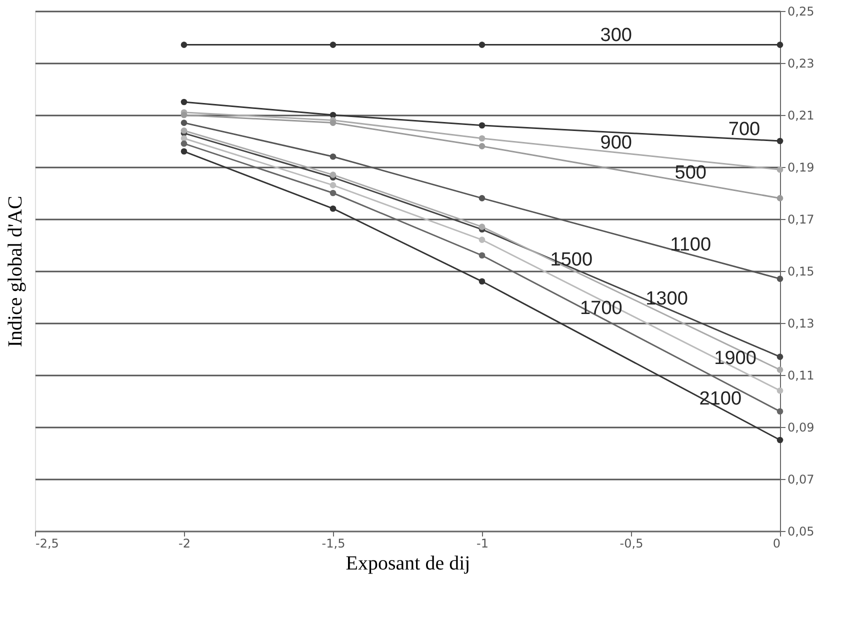 The width and height of the screenshot is (852, 625). What do you see at coordinates (571, 260) in the screenshot?
I see `series-label: 1500` at bounding box center [571, 260].